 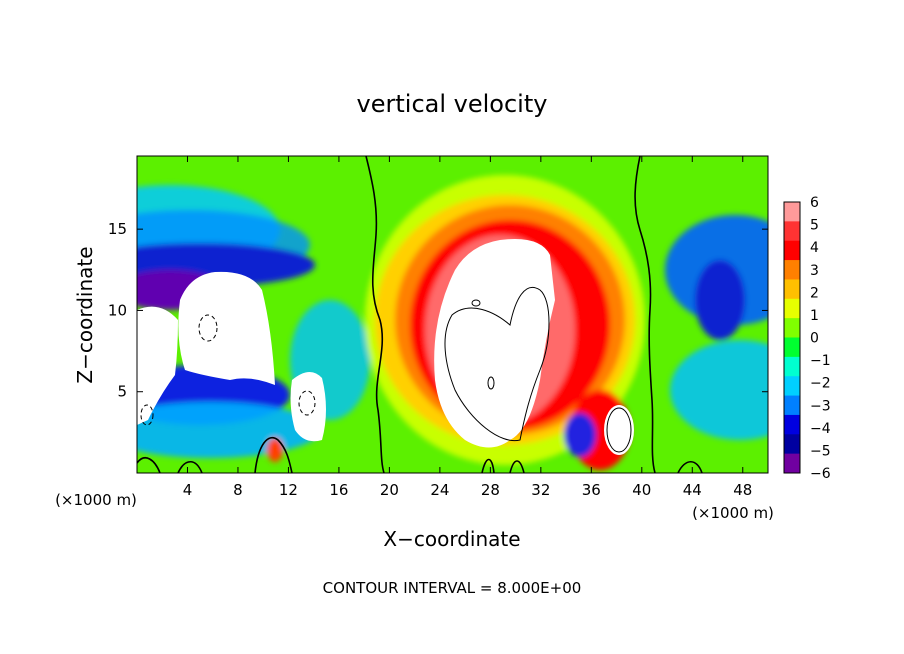 I want to click on colorbar-label: −2, so click(x=820, y=384).